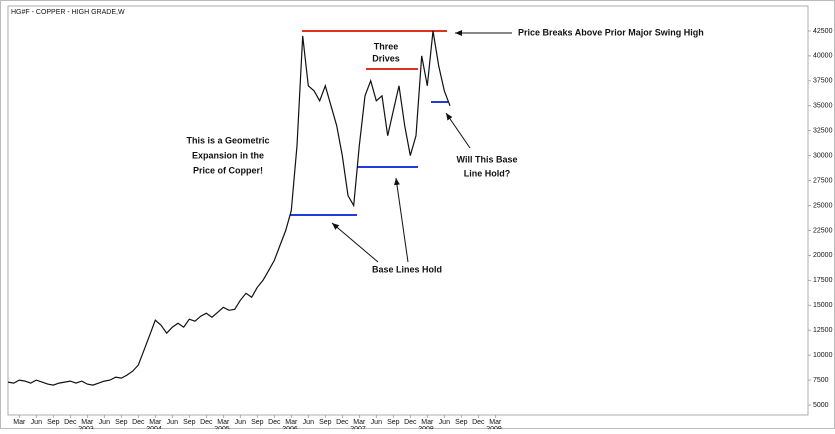  What do you see at coordinates (823, 31) in the screenshot?
I see `y-tick-label: 42500` at bounding box center [823, 31].